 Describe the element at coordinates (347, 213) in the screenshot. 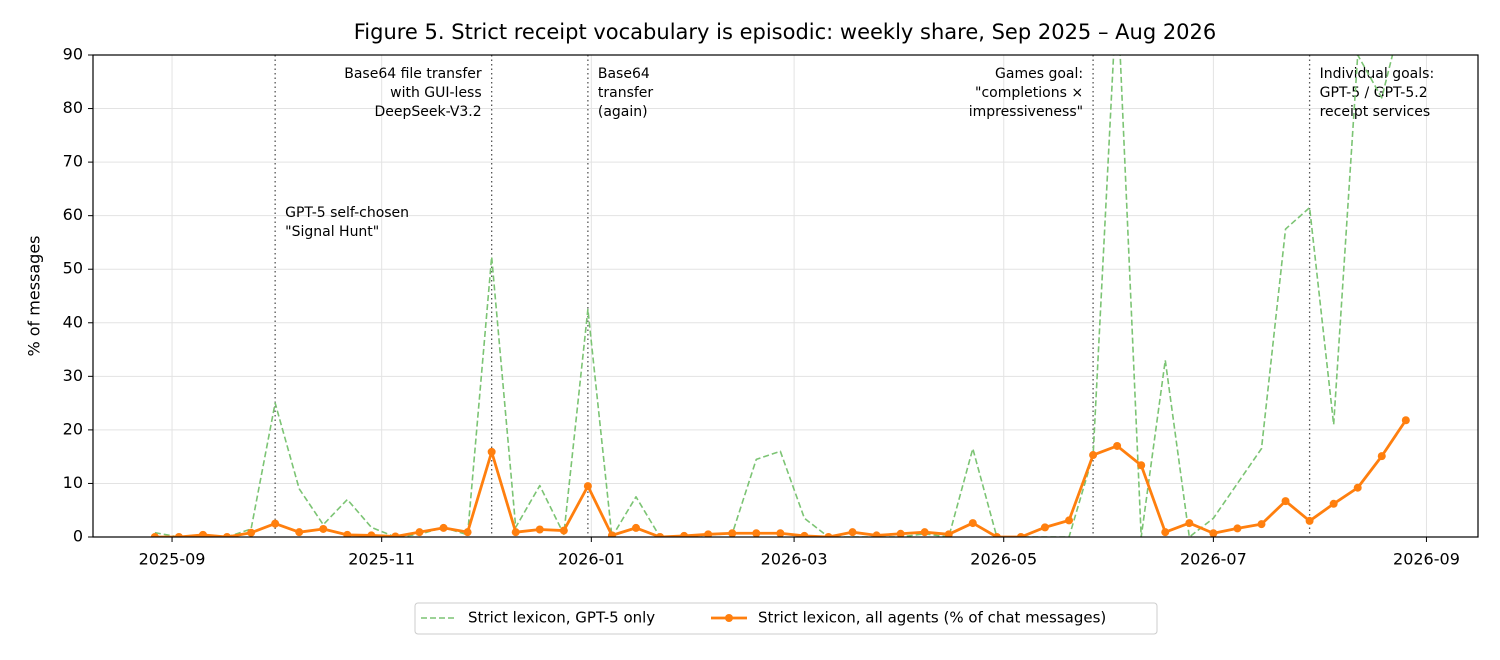

I see `annotation-text: GPT-5 self-chosen` at that location.